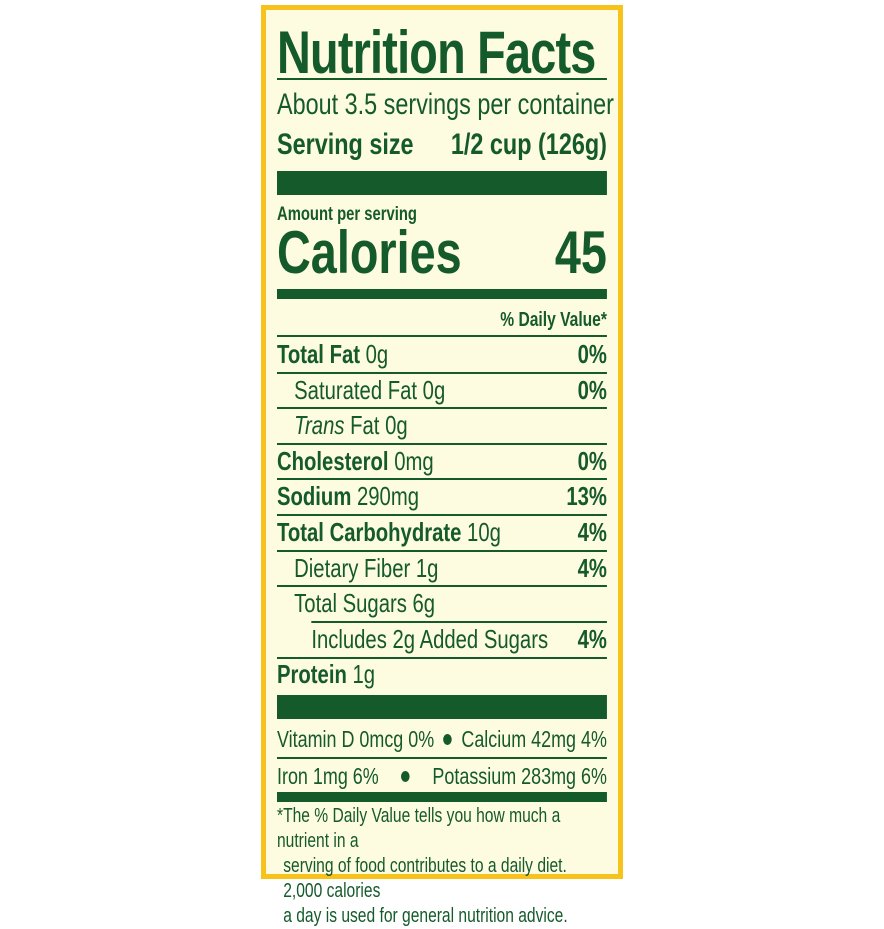 This screenshot has width=884, height=929. What do you see at coordinates (345, 144) in the screenshot?
I see `serving-size-label: Serving size` at bounding box center [345, 144].